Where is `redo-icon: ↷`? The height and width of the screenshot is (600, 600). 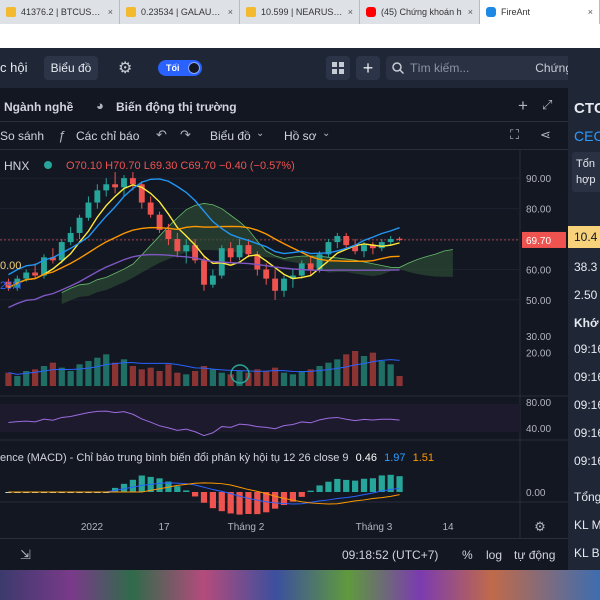
redo-icon: ↷ is located at coordinates (185, 134).